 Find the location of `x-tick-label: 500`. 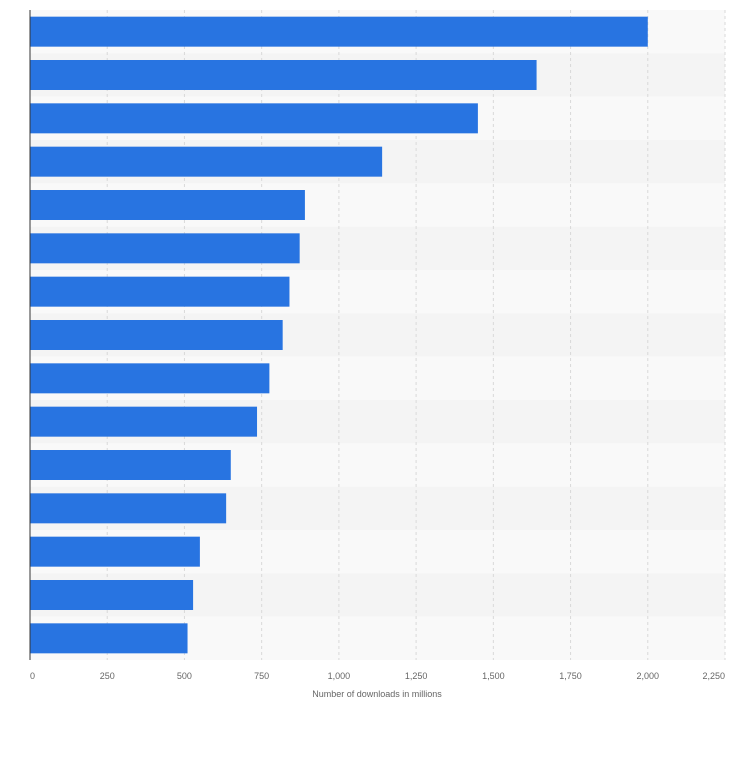

x-tick-label: 500 is located at coordinates (184, 676).